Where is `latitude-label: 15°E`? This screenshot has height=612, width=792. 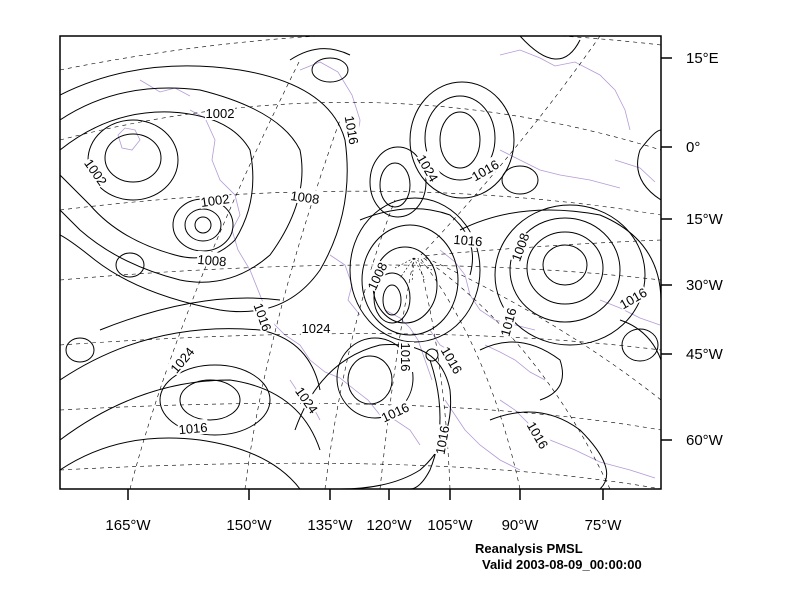
latitude-label: 15°E is located at coordinates (702, 58).